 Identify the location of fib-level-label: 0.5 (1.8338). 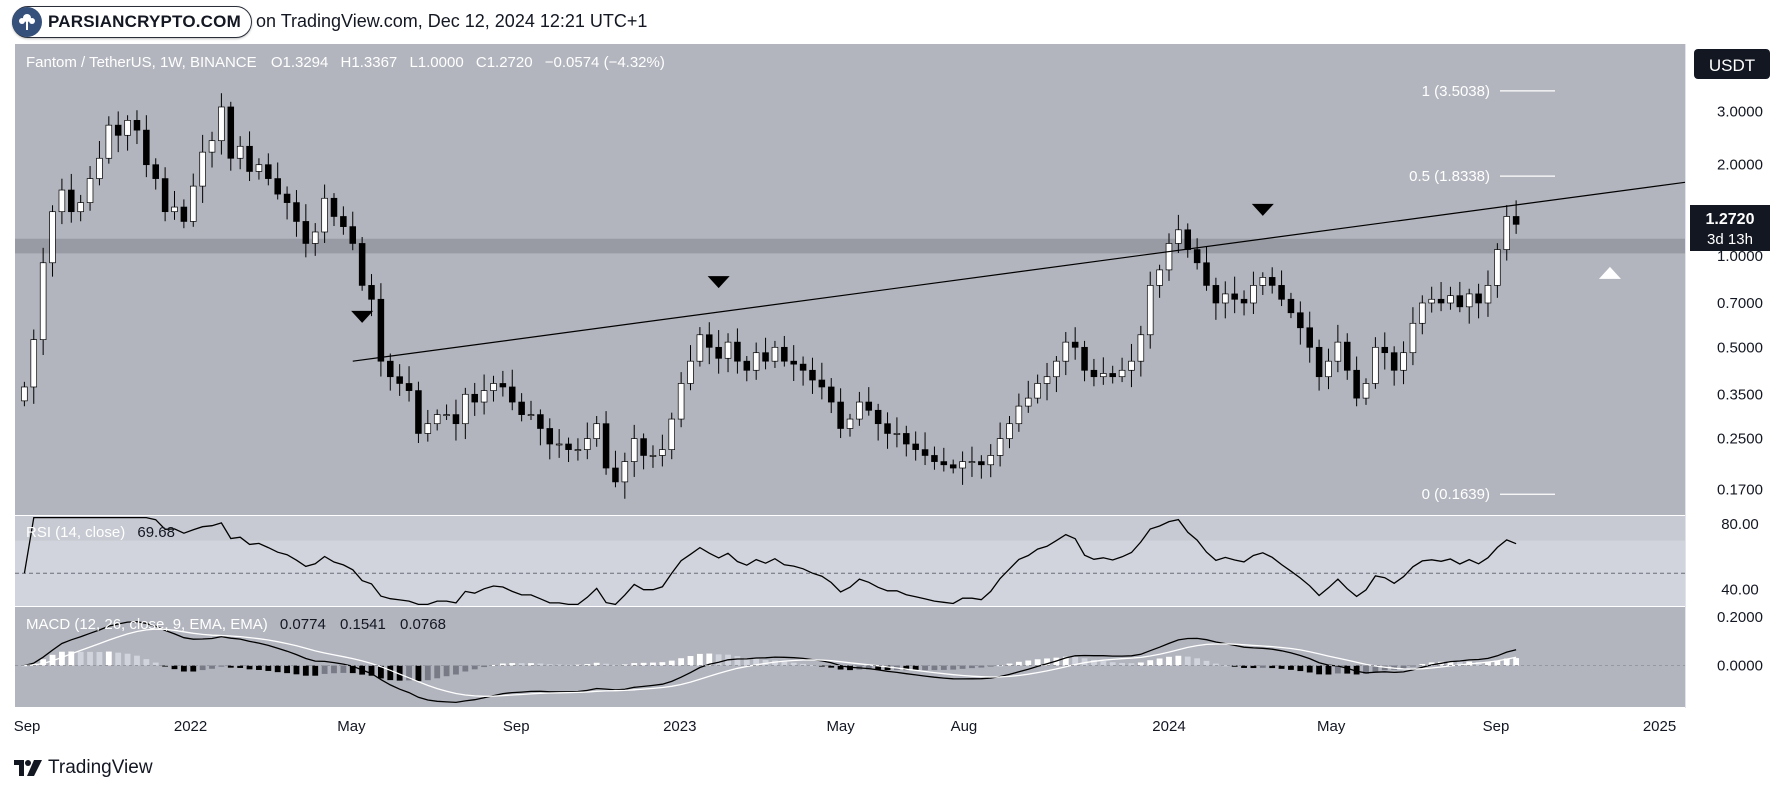
(1449, 176).